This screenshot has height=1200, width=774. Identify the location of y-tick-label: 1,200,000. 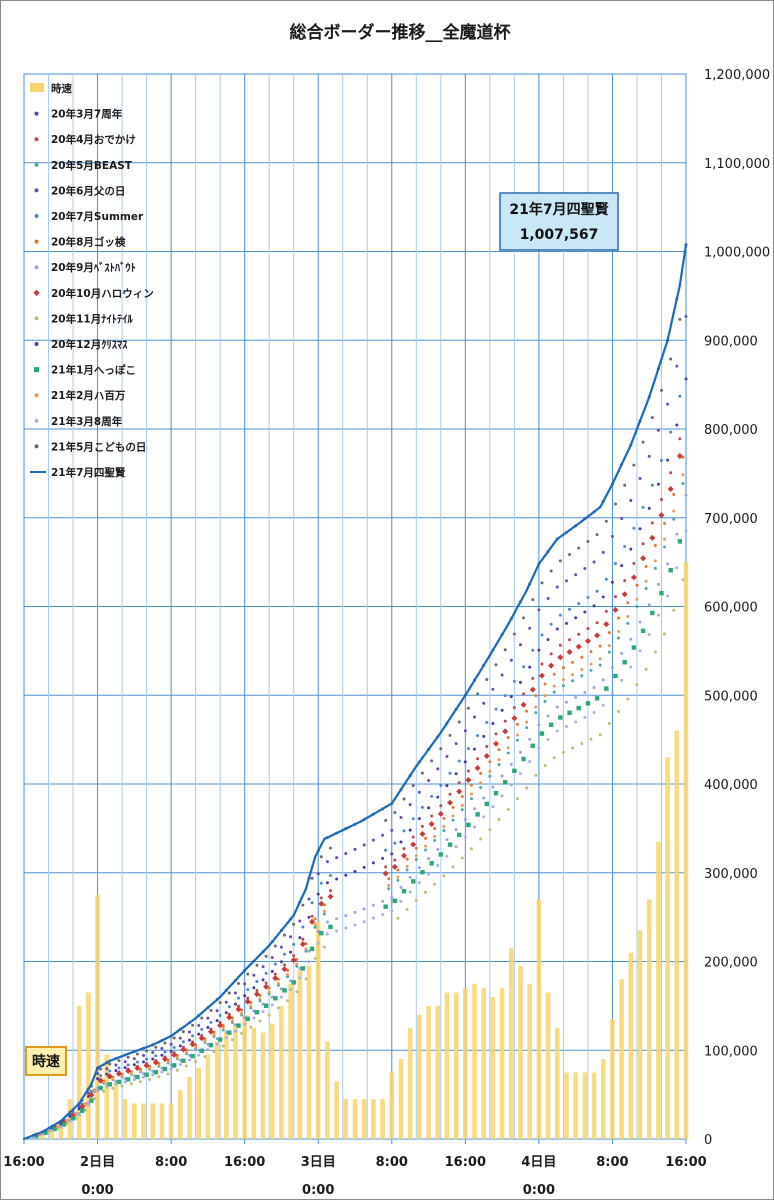
(737, 75).